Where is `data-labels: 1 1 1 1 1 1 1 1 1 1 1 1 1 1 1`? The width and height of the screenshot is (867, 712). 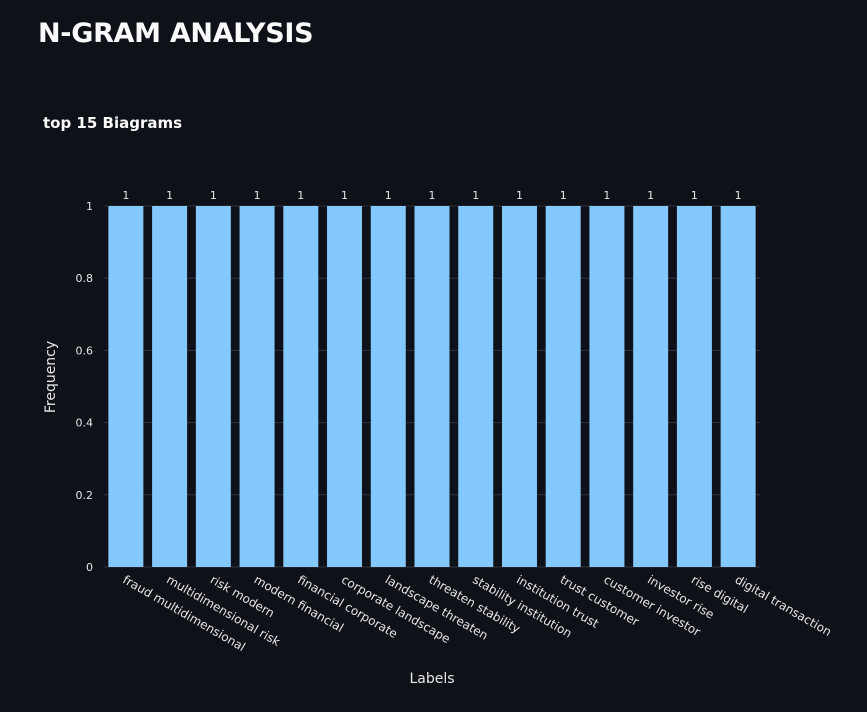
data-labels: 1 1 1 1 1 1 1 1 1 1 1 1 1 1 1 is located at coordinates (431, 195).